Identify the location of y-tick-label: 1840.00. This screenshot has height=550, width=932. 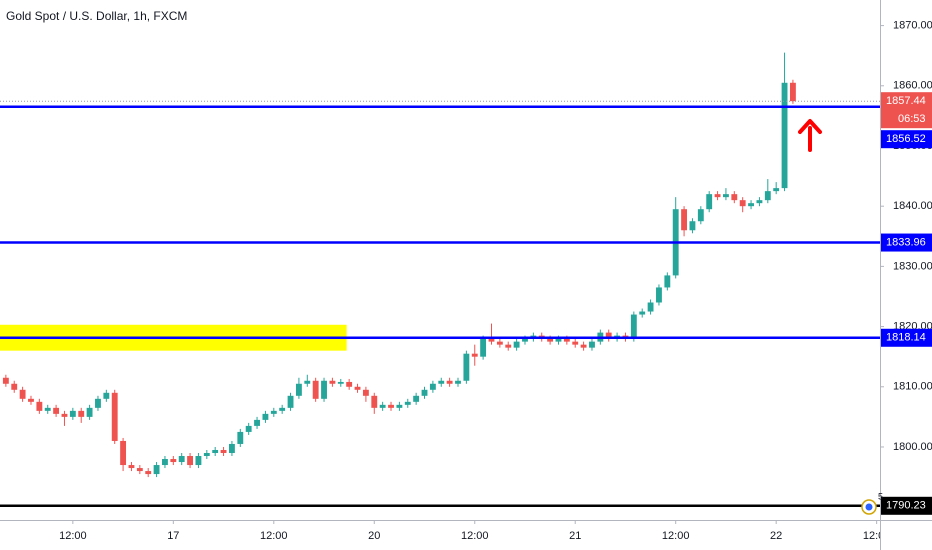
(912, 206).